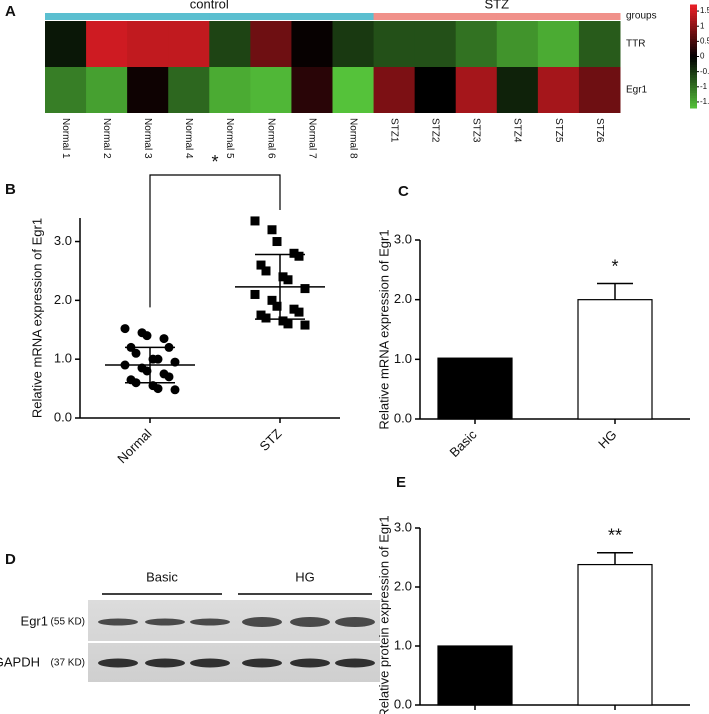 The width and height of the screenshot is (709, 714). I want to click on column-label: Normal 5, so click(229, 138).